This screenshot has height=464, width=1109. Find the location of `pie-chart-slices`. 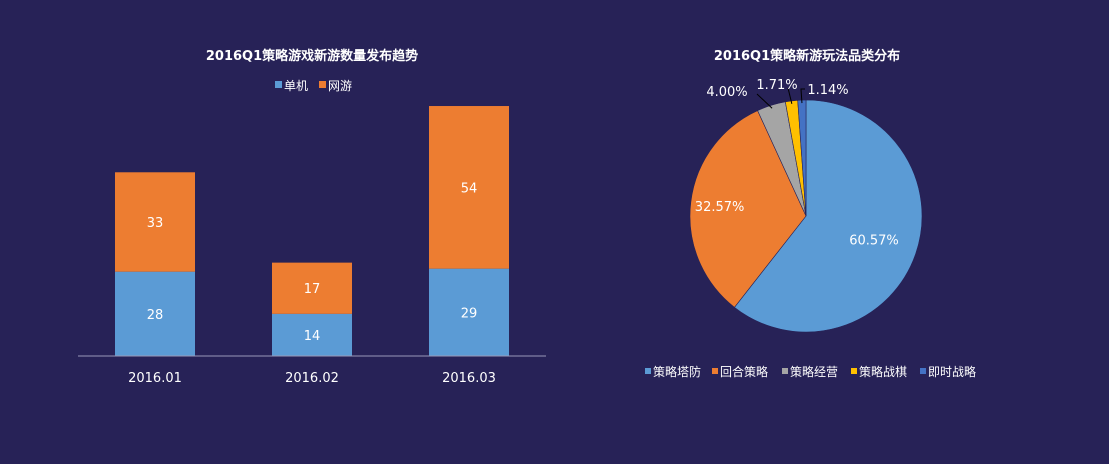

pie-chart-slices is located at coordinates (806, 216).